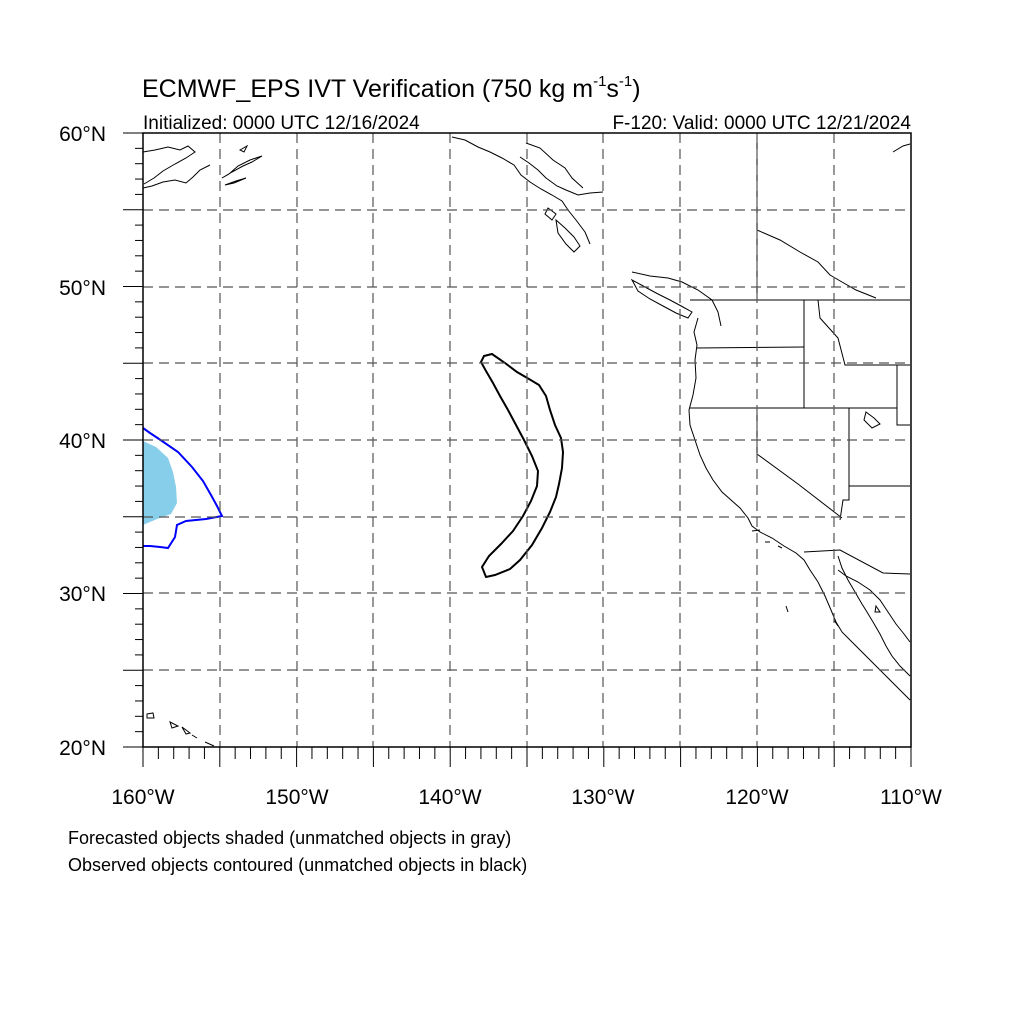 The height and width of the screenshot is (1024, 1024). I want to click on lat-axis-labels: 60°N 50°N 40°N 30°N 20°N, so click(82, 441).